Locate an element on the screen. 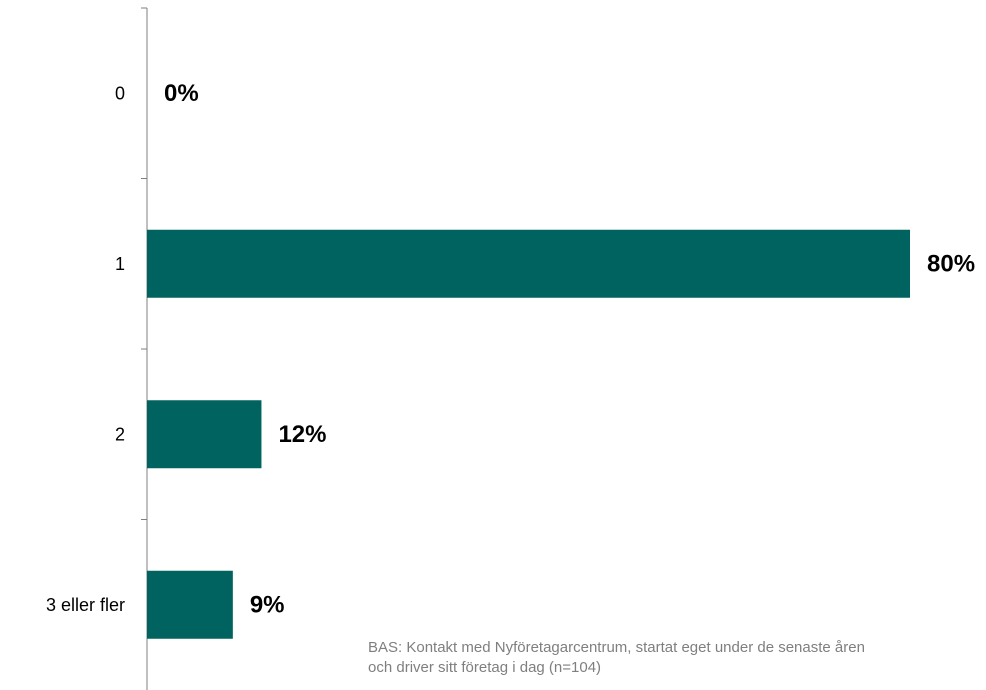 Image resolution: width=986 pixels, height=690 pixels. category-label: 1 is located at coordinates (120, 264).